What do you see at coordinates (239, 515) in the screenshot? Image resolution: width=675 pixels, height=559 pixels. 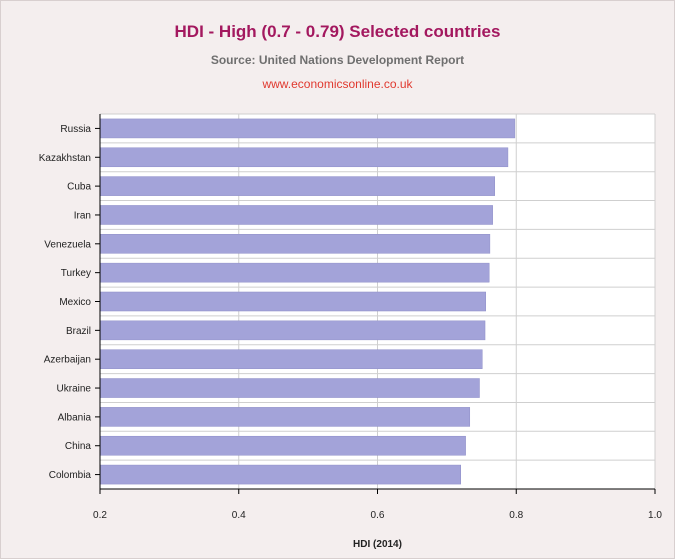 I see `x-tick-label: 0.4` at bounding box center [239, 515].